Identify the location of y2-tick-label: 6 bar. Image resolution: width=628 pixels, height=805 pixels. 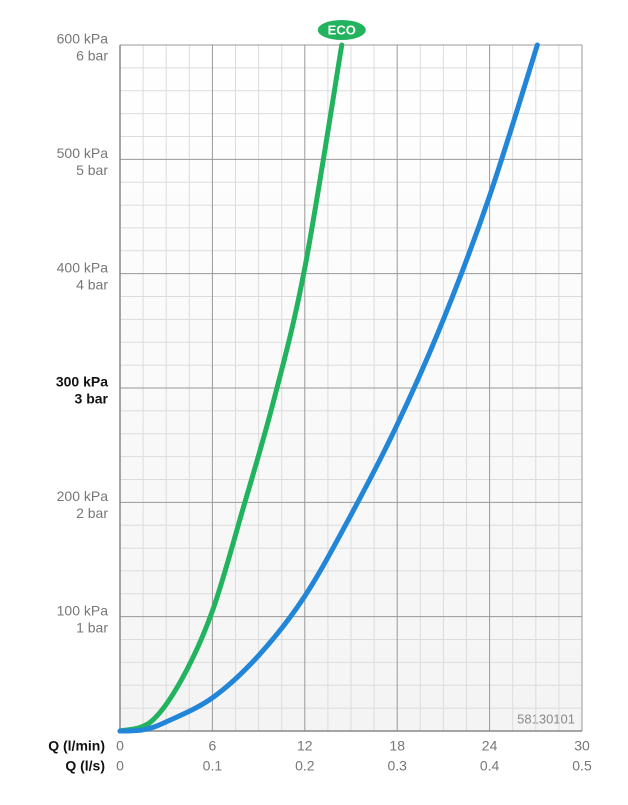
(92, 56).